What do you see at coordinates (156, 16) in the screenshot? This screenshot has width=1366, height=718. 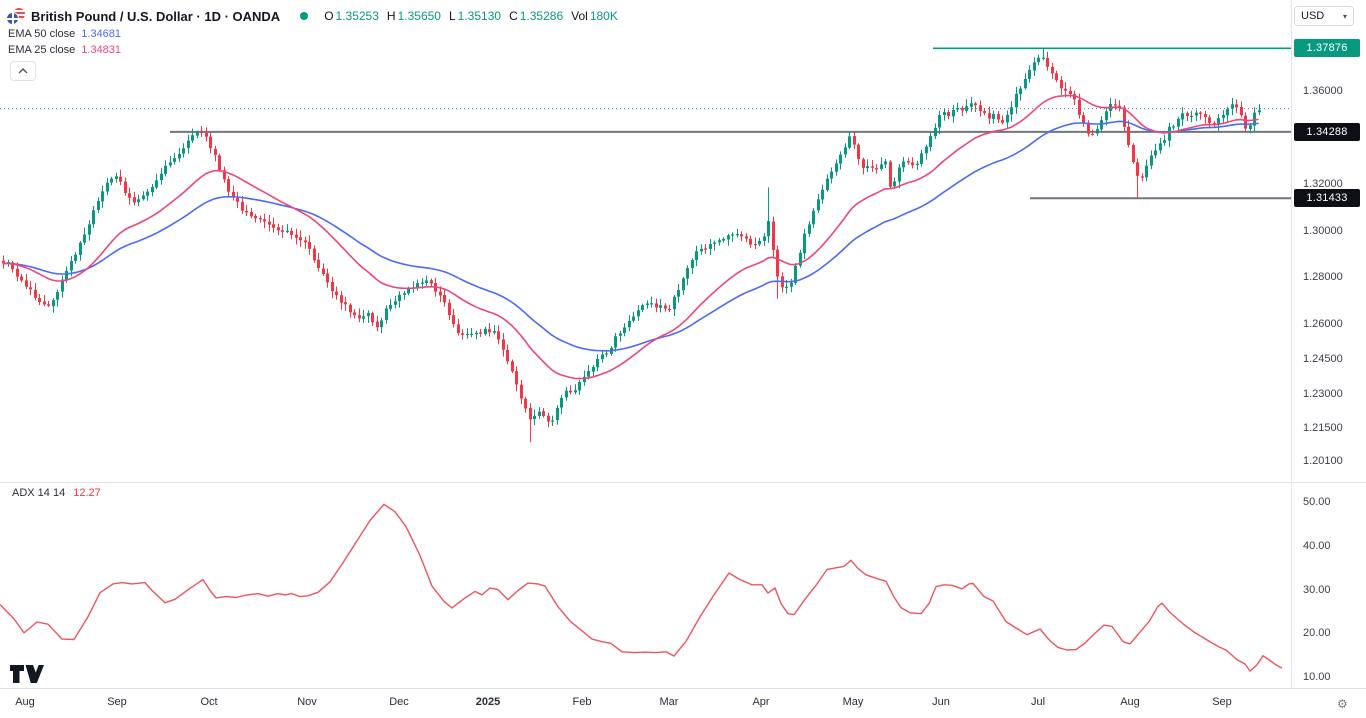 I see `symbol-title: British Pound / U.S. Dollar · 1D · OANDA` at bounding box center [156, 16].